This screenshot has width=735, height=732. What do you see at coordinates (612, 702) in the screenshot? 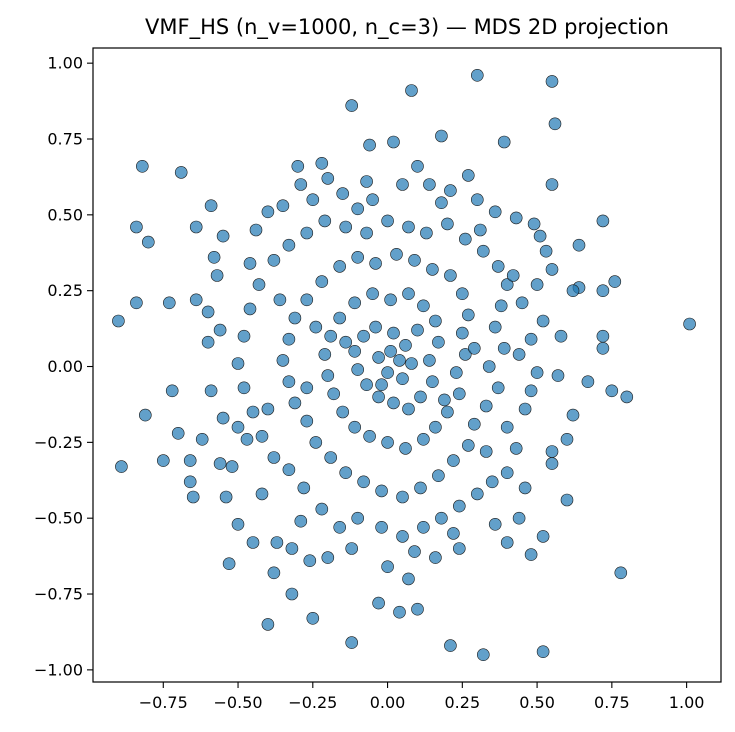
I see `x-tick-label: 0.75` at bounding box center [612, 702].